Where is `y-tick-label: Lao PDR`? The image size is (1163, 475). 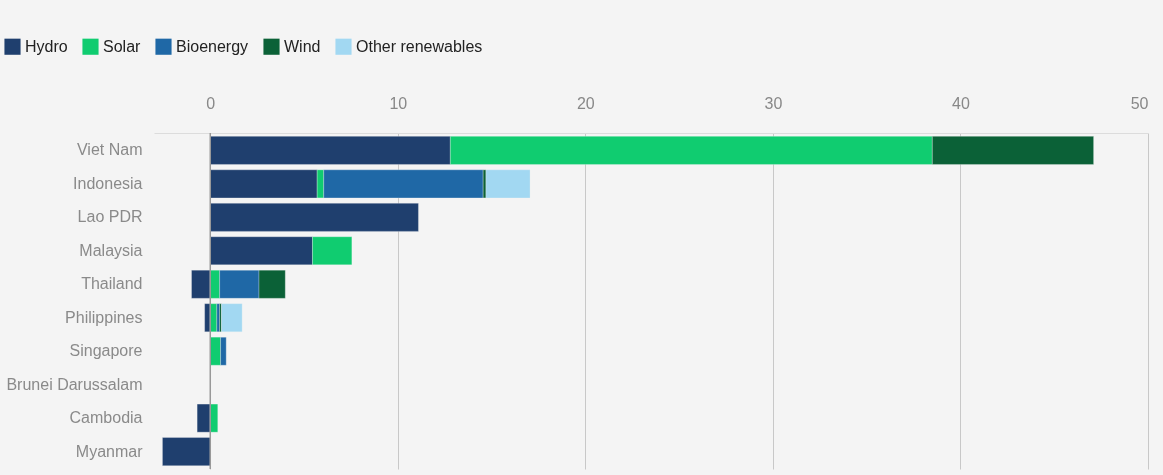
y-tick-label: Lao PDR is located at coordinates (110, 217).